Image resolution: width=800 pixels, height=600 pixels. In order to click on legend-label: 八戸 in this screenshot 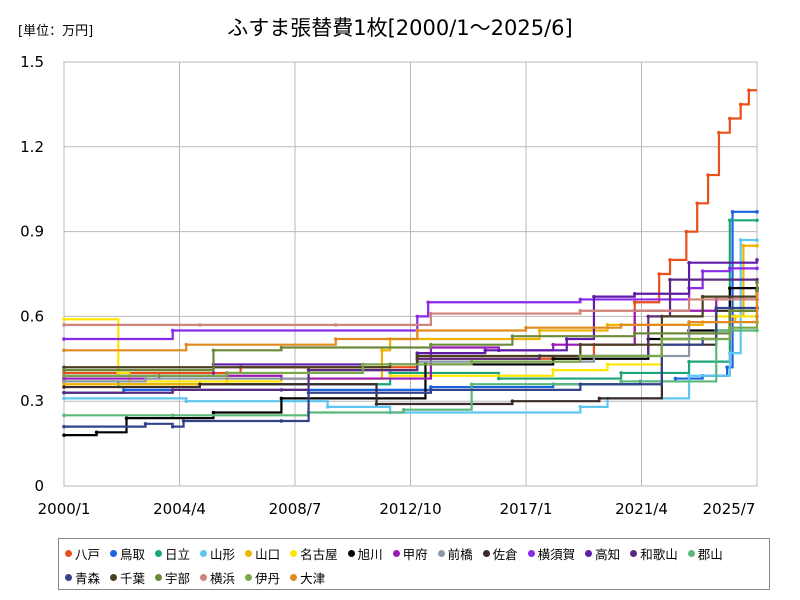, I will do `click(88, 554)`.